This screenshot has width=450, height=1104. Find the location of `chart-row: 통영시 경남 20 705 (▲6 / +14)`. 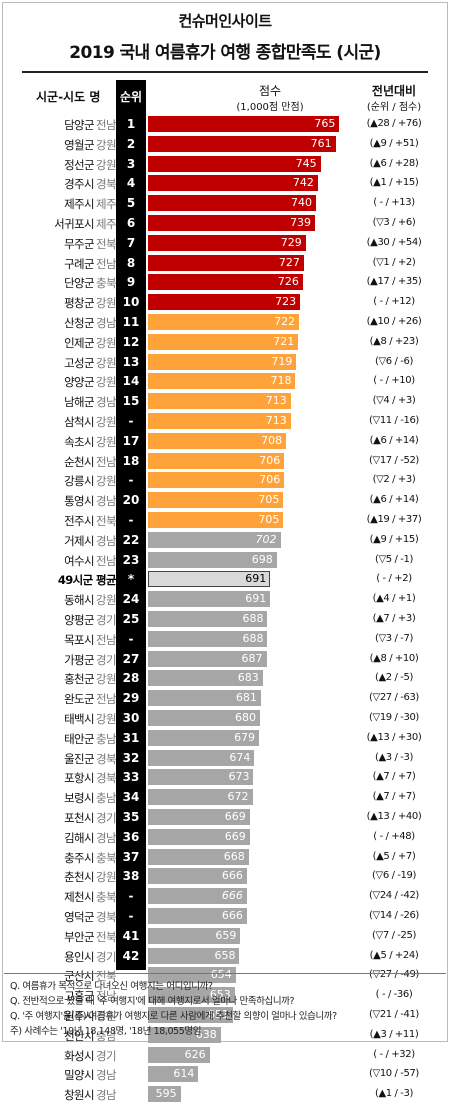

chart-row: 통영시 경남 20 705 (▲6 / +14) is located at coordinates (225, 500).